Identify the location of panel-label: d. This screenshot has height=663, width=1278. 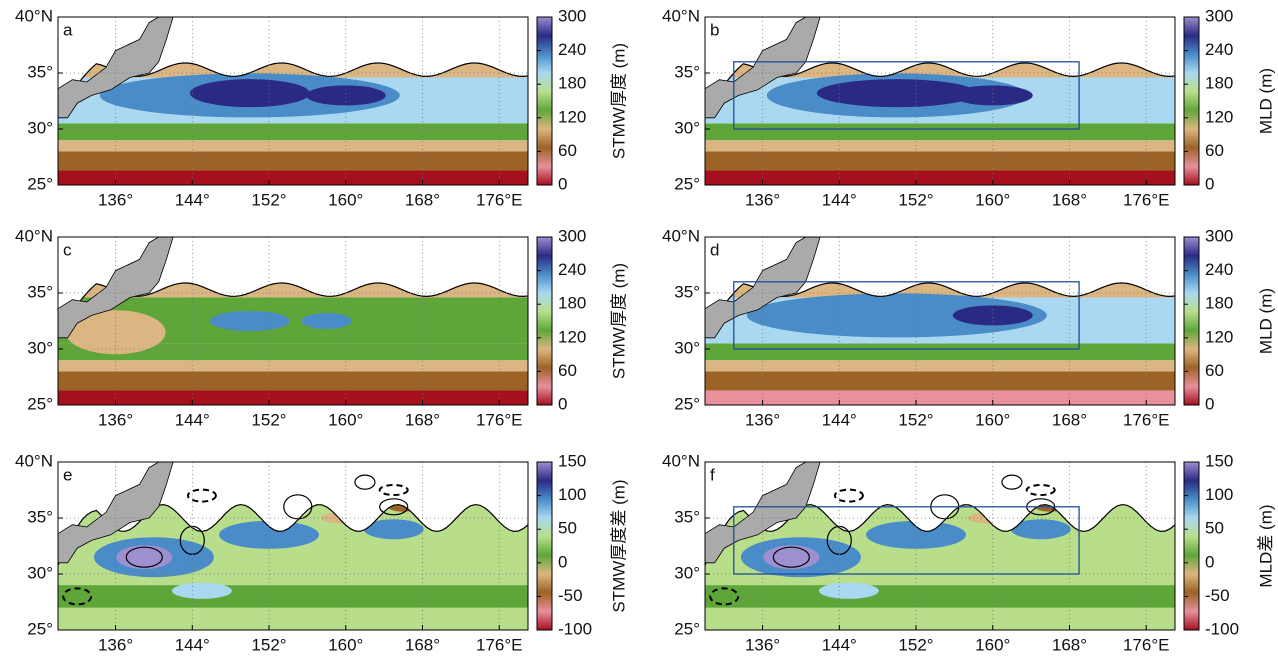
(714, 249).